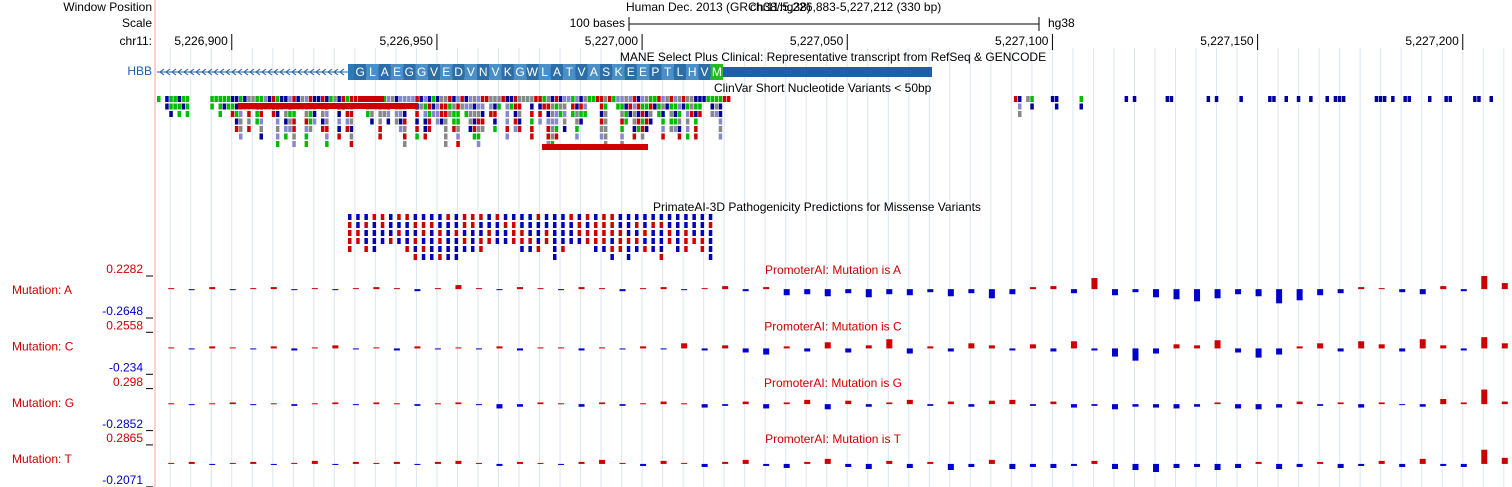 The image size is (1512, 487). What do you see at coordinates (122, 424) in the screenshot?
I see `y-tick-label: -0.2852` at bounding box center [122, 424].